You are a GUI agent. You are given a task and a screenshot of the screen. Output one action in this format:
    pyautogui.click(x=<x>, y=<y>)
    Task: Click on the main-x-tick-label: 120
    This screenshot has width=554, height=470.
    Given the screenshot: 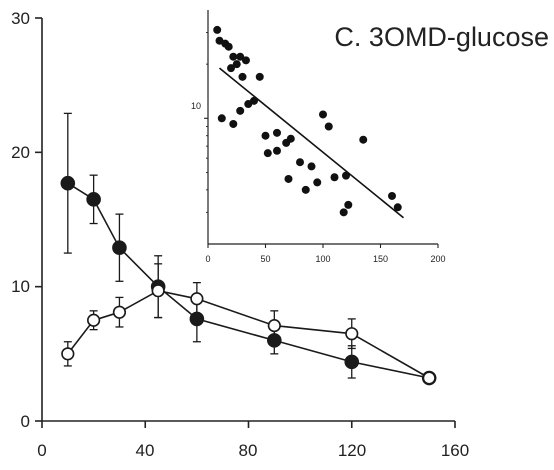 What is the action you would take?
    pyautogui.click(x=352, y=450)
    